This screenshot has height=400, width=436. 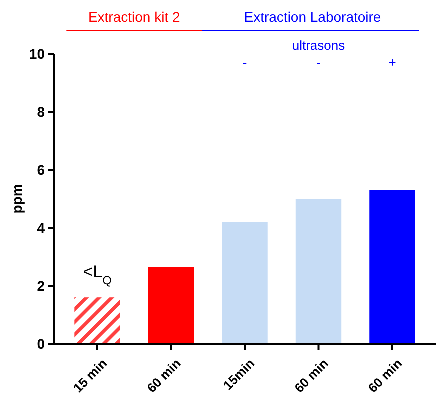 I want to click on x-tick-label: 15 min, so click(x=90, y=376).